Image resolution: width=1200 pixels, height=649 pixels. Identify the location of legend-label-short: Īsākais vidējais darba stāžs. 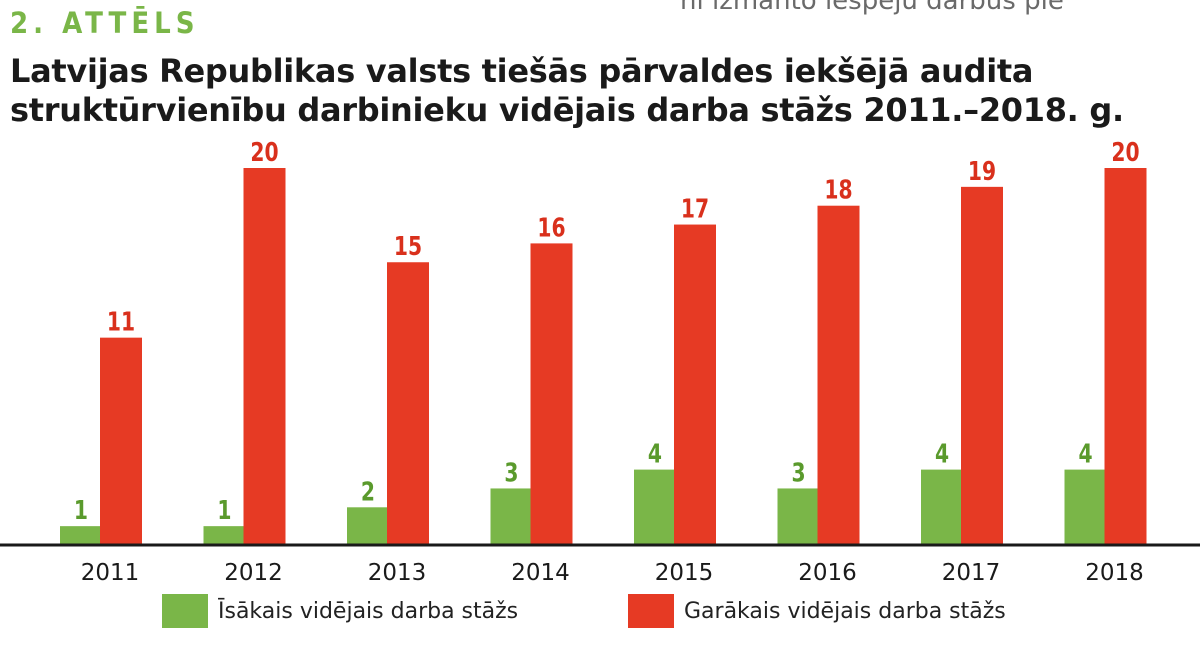
(368, 611).